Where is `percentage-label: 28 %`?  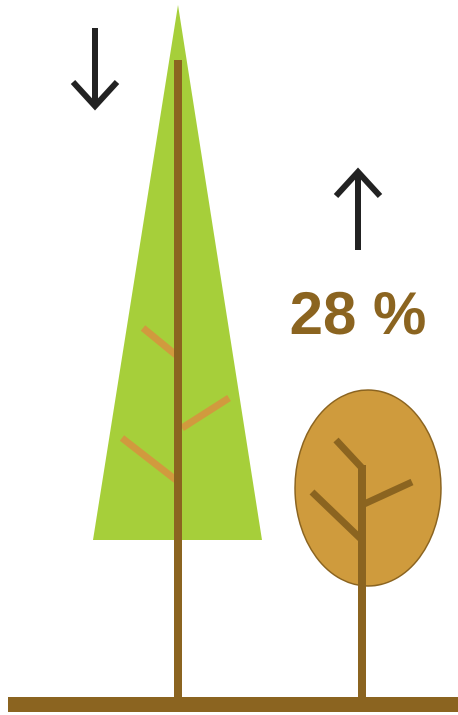
percentage-label: 28 % is located at coordinates (358, 313).